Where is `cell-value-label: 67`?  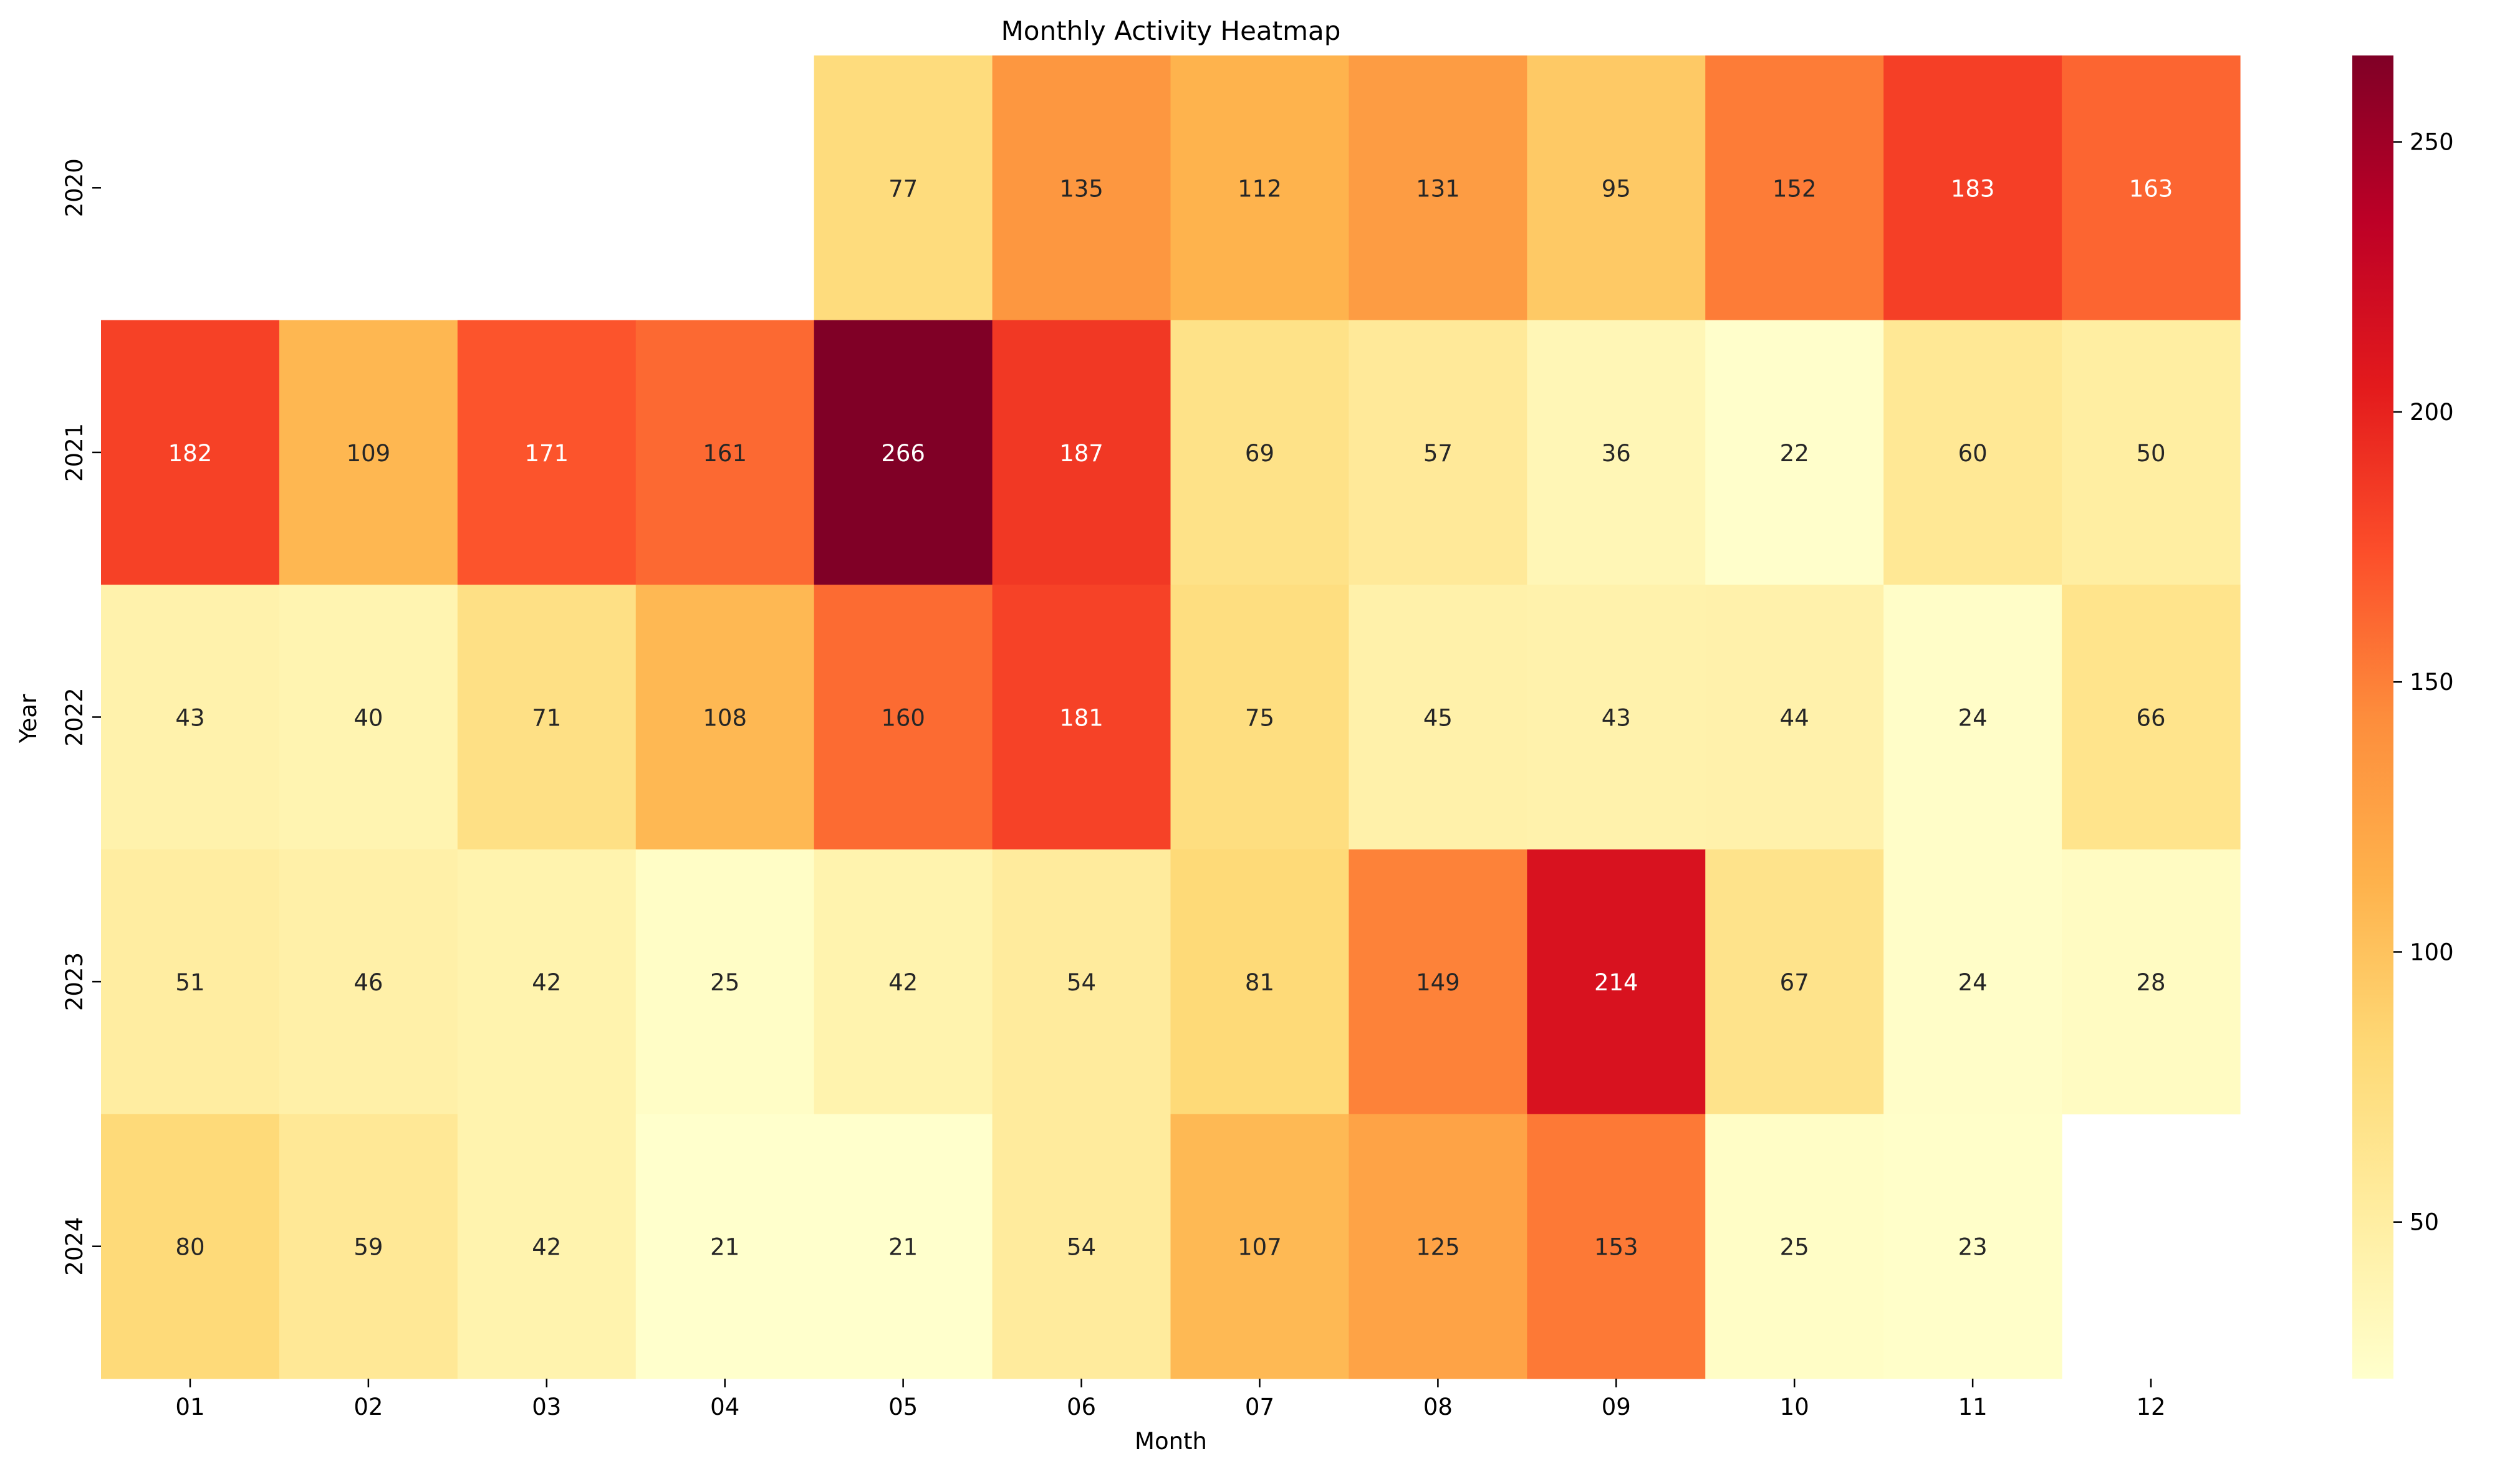
cell-value-label: 67 is located at coordinates (1795, 983).